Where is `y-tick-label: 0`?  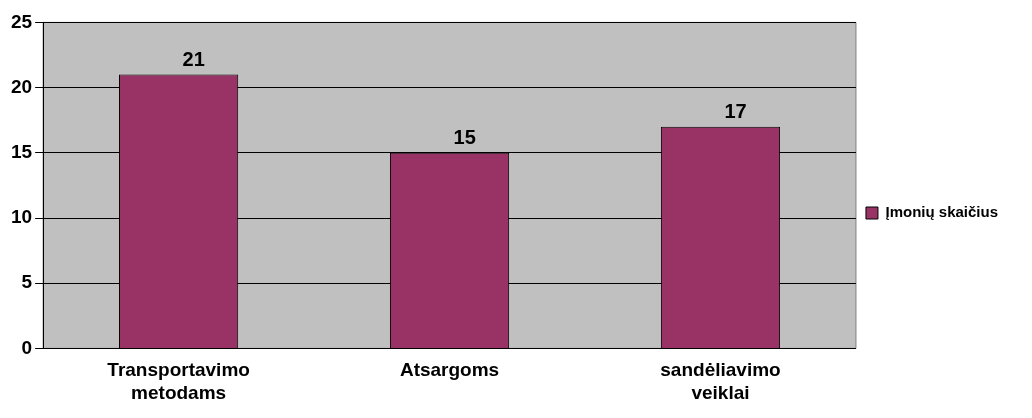 y-tick-label: 0 is located at coordinates (27, 347).